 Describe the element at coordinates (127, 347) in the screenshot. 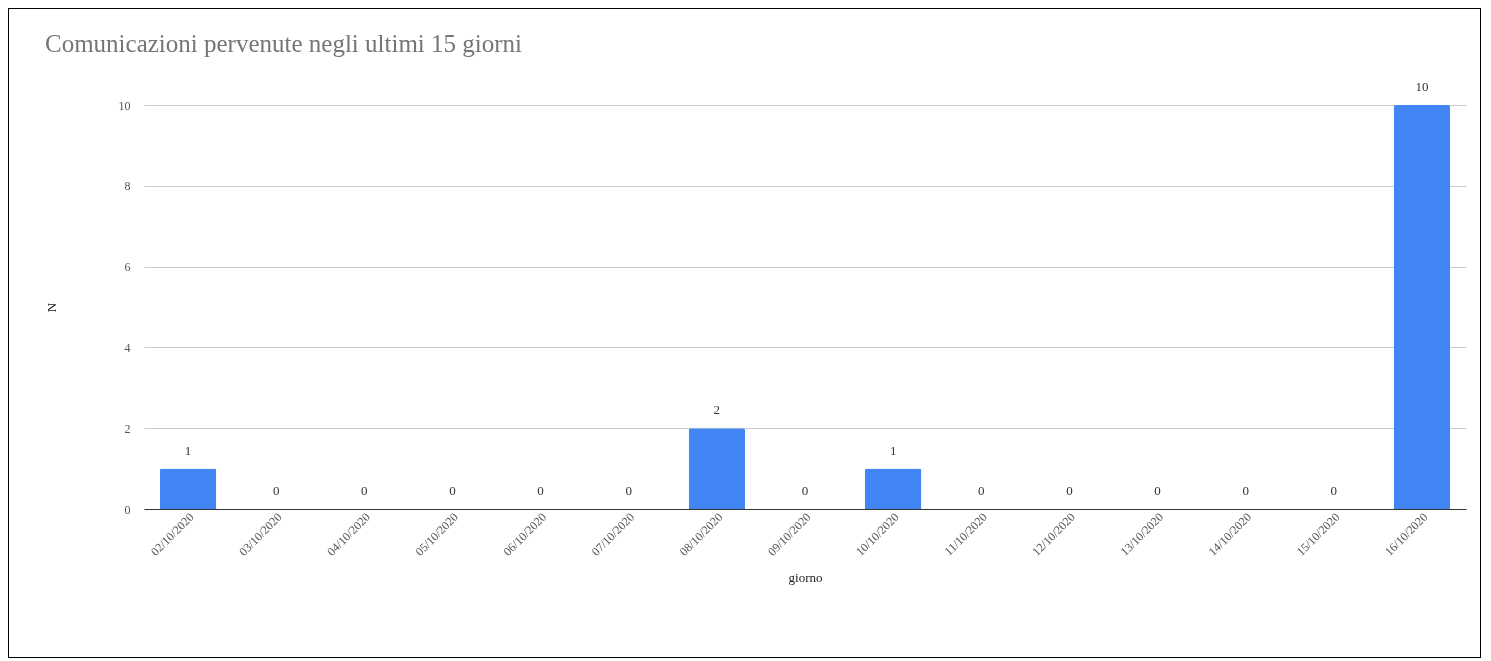

I see `y-tick-label: 4` at that location.